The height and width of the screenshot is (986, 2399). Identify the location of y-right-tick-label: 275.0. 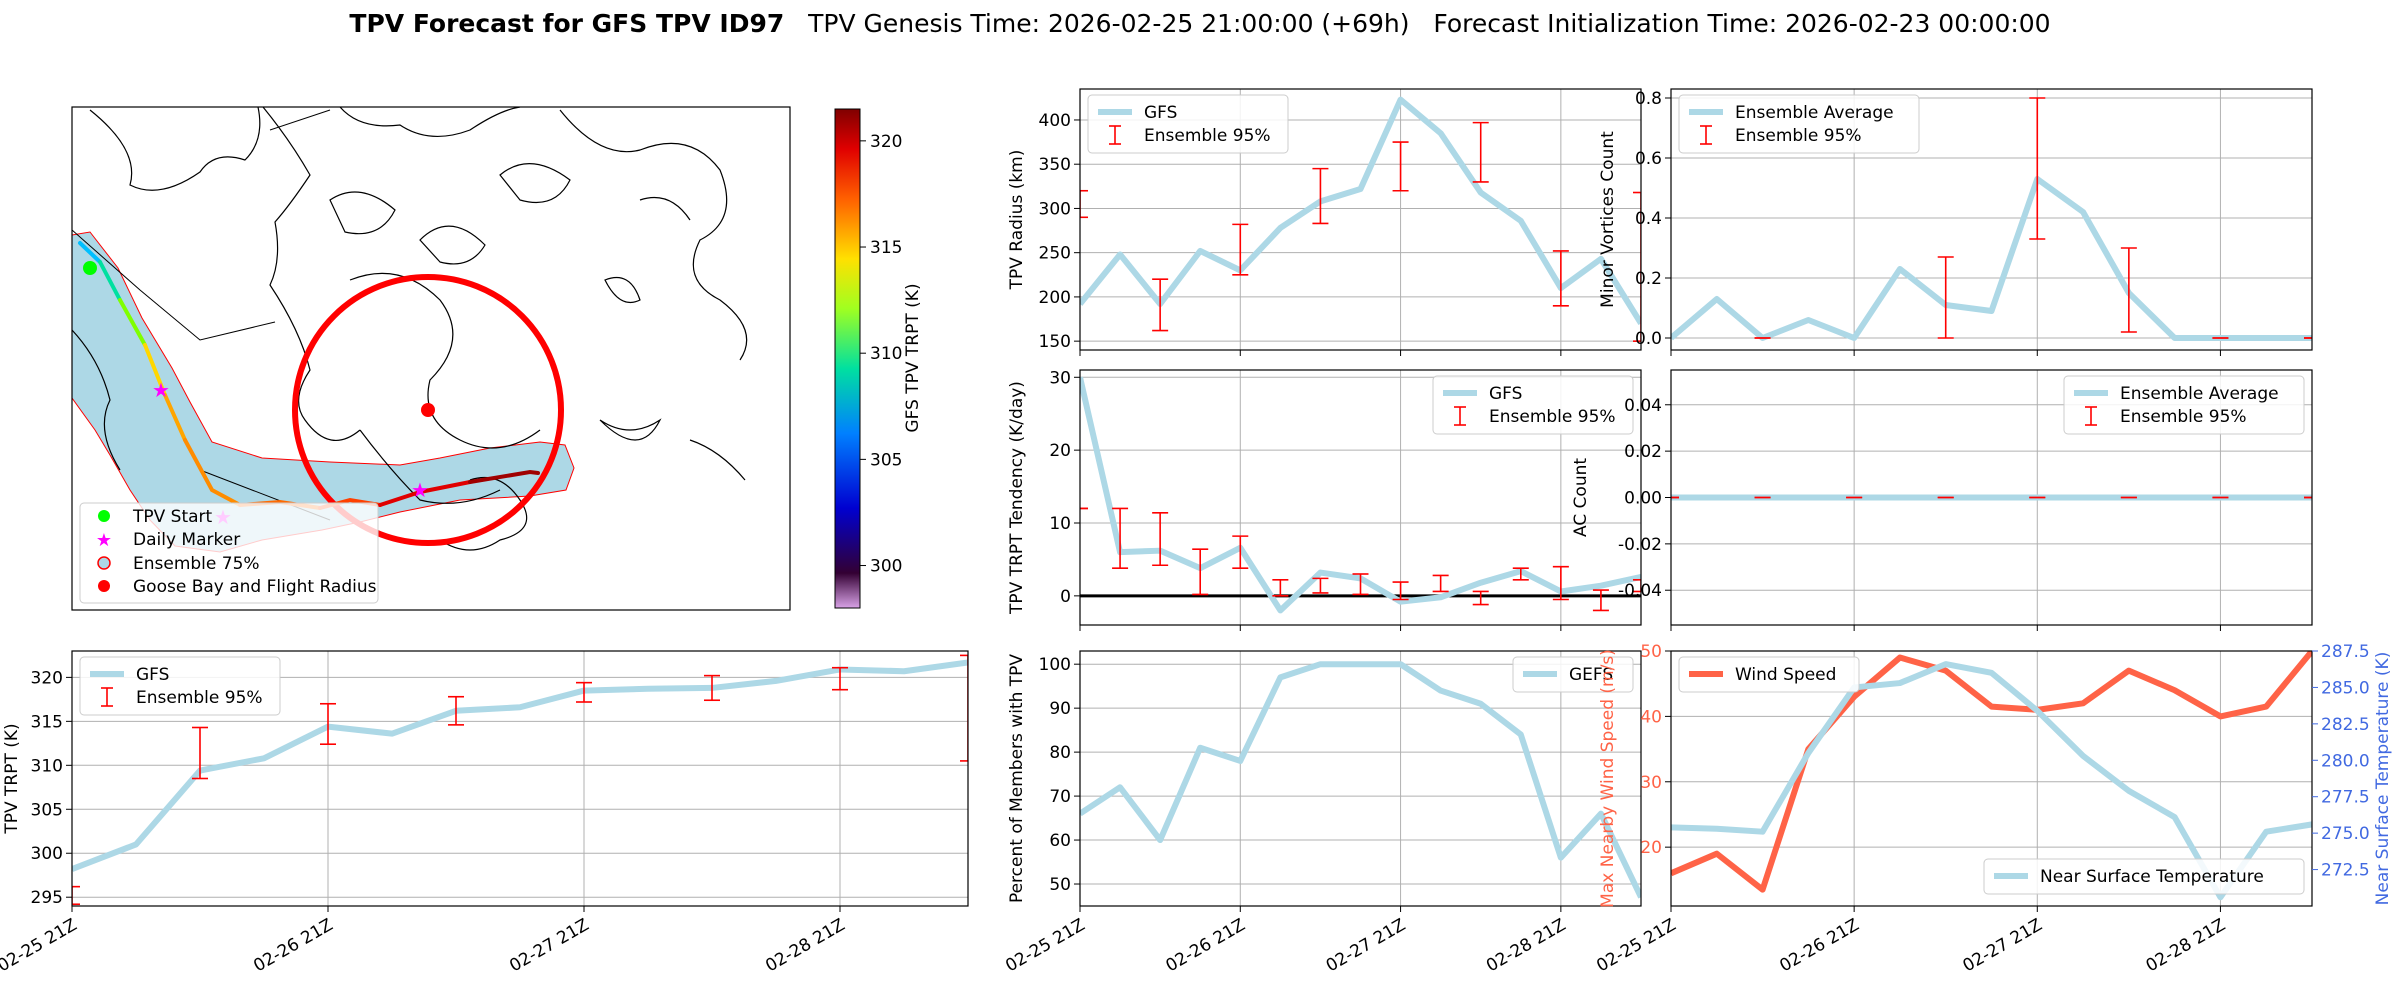
(2345, 834).